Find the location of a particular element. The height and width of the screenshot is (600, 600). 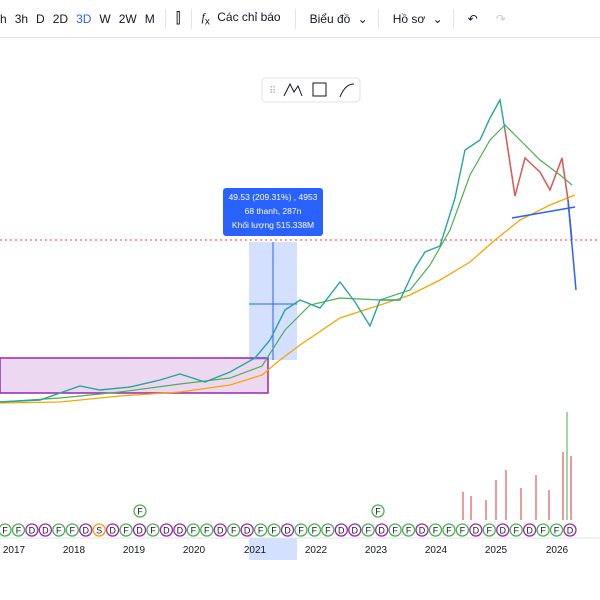

year-label: 2018 is located at coordinates (74, 550).